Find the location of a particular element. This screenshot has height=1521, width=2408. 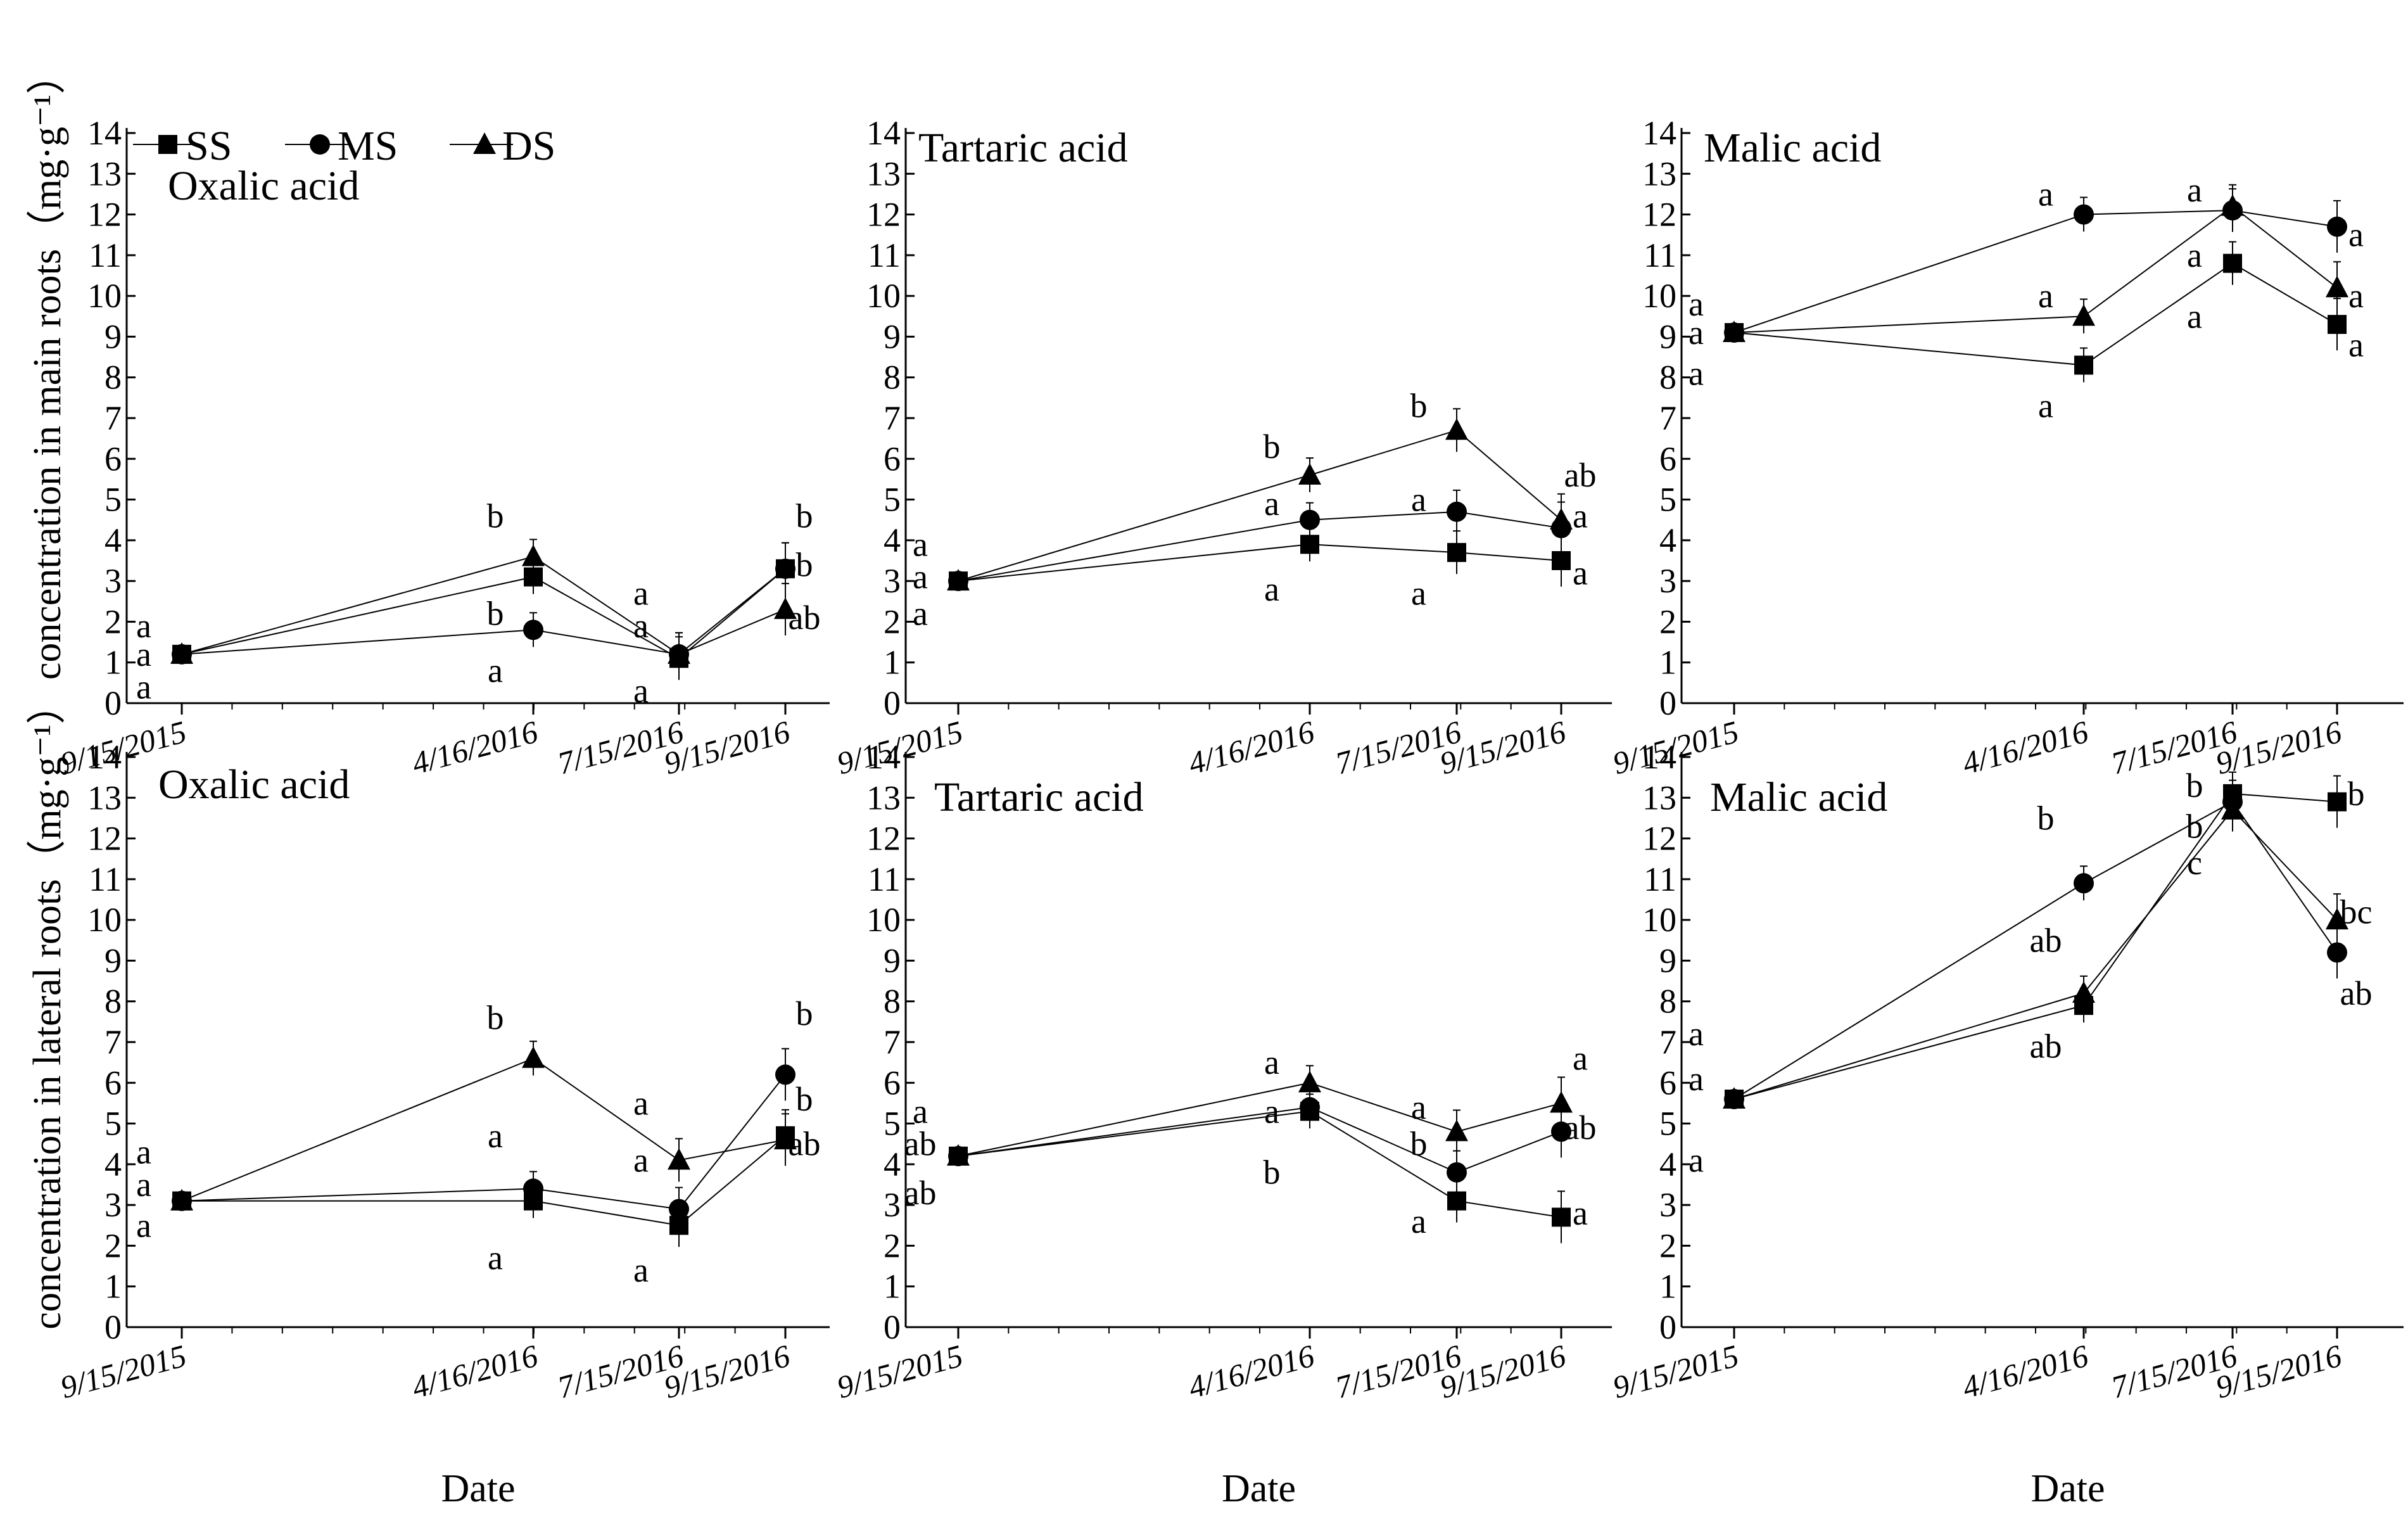

panel-title: Oxalic acid is located at coordinates (254, 784).